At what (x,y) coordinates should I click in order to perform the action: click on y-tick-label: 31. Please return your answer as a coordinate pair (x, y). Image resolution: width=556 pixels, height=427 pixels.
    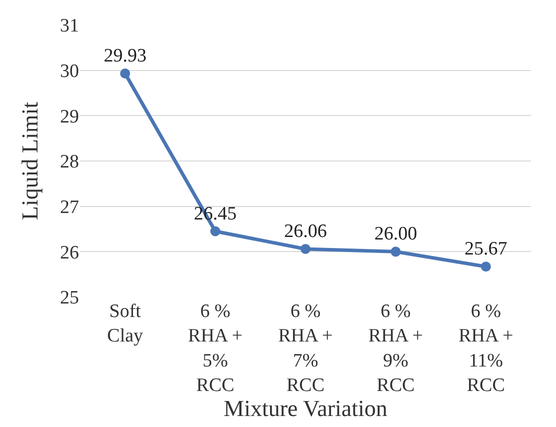
    Looking at the image, I should click on (69, 26).